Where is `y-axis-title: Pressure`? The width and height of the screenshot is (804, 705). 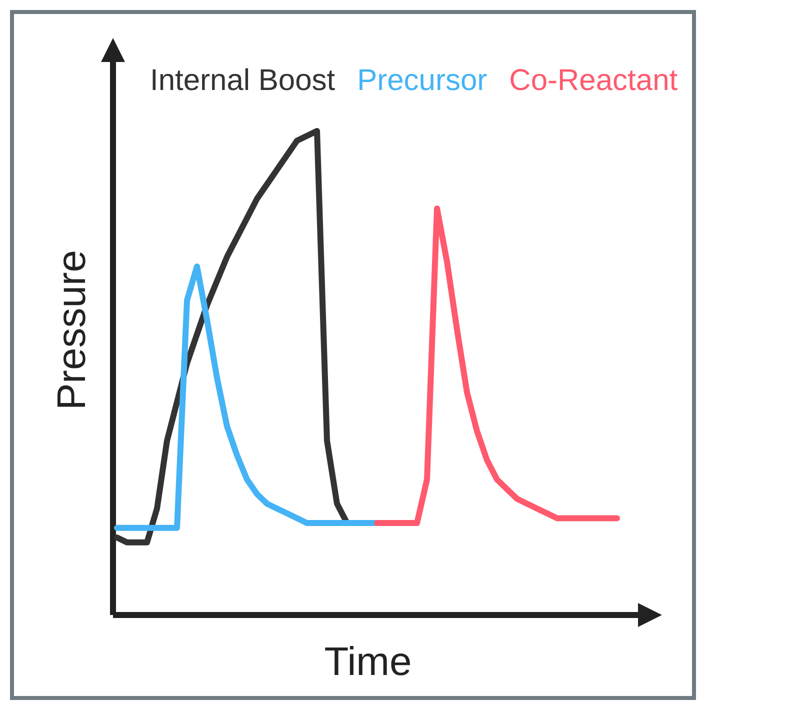
y-axis-title: Pressure is located at coordinates (72, 330).